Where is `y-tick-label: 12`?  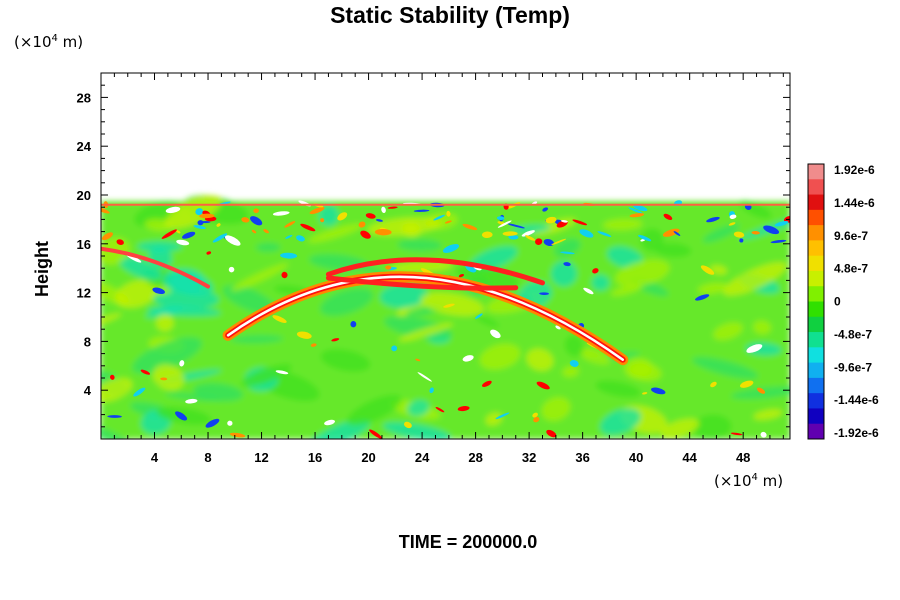 y-tick-label: 12 is located at coordinates (84, 293).